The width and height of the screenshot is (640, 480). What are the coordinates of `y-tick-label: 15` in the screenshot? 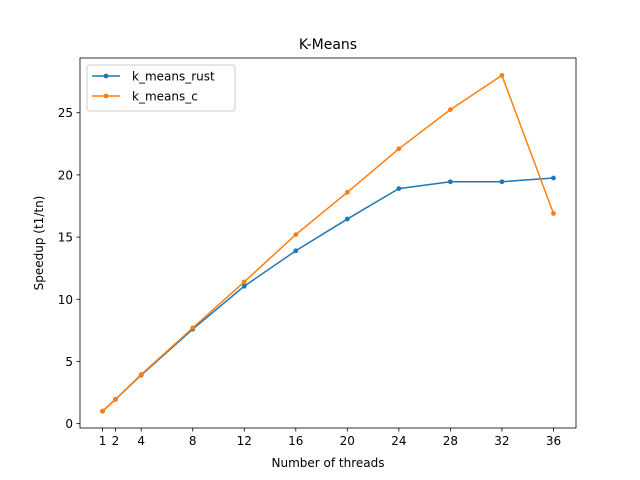 It's located at (65, 238).